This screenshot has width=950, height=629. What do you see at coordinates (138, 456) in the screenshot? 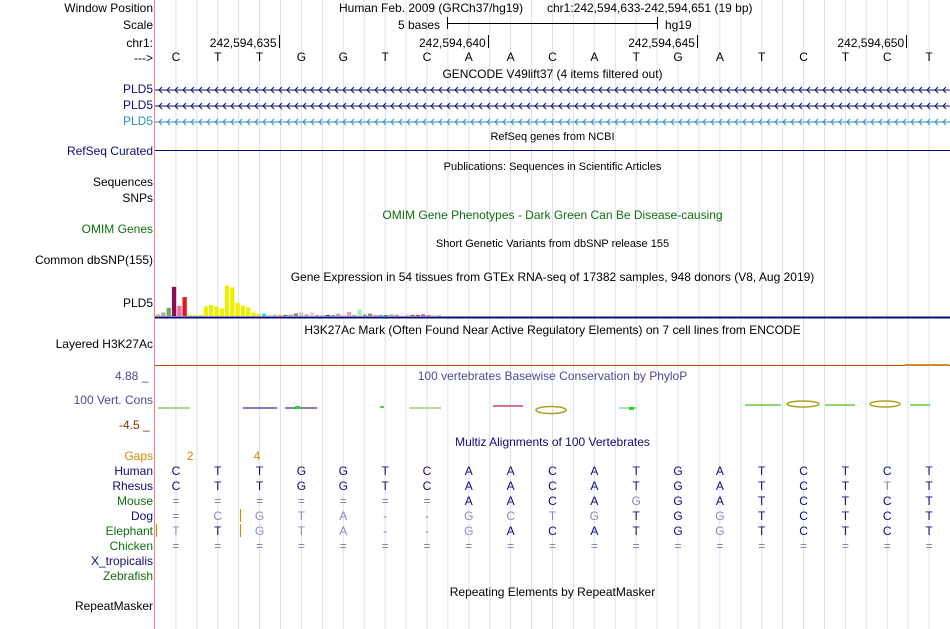
I see `gaps-label: Gaps` at bounding box center [138, 456].